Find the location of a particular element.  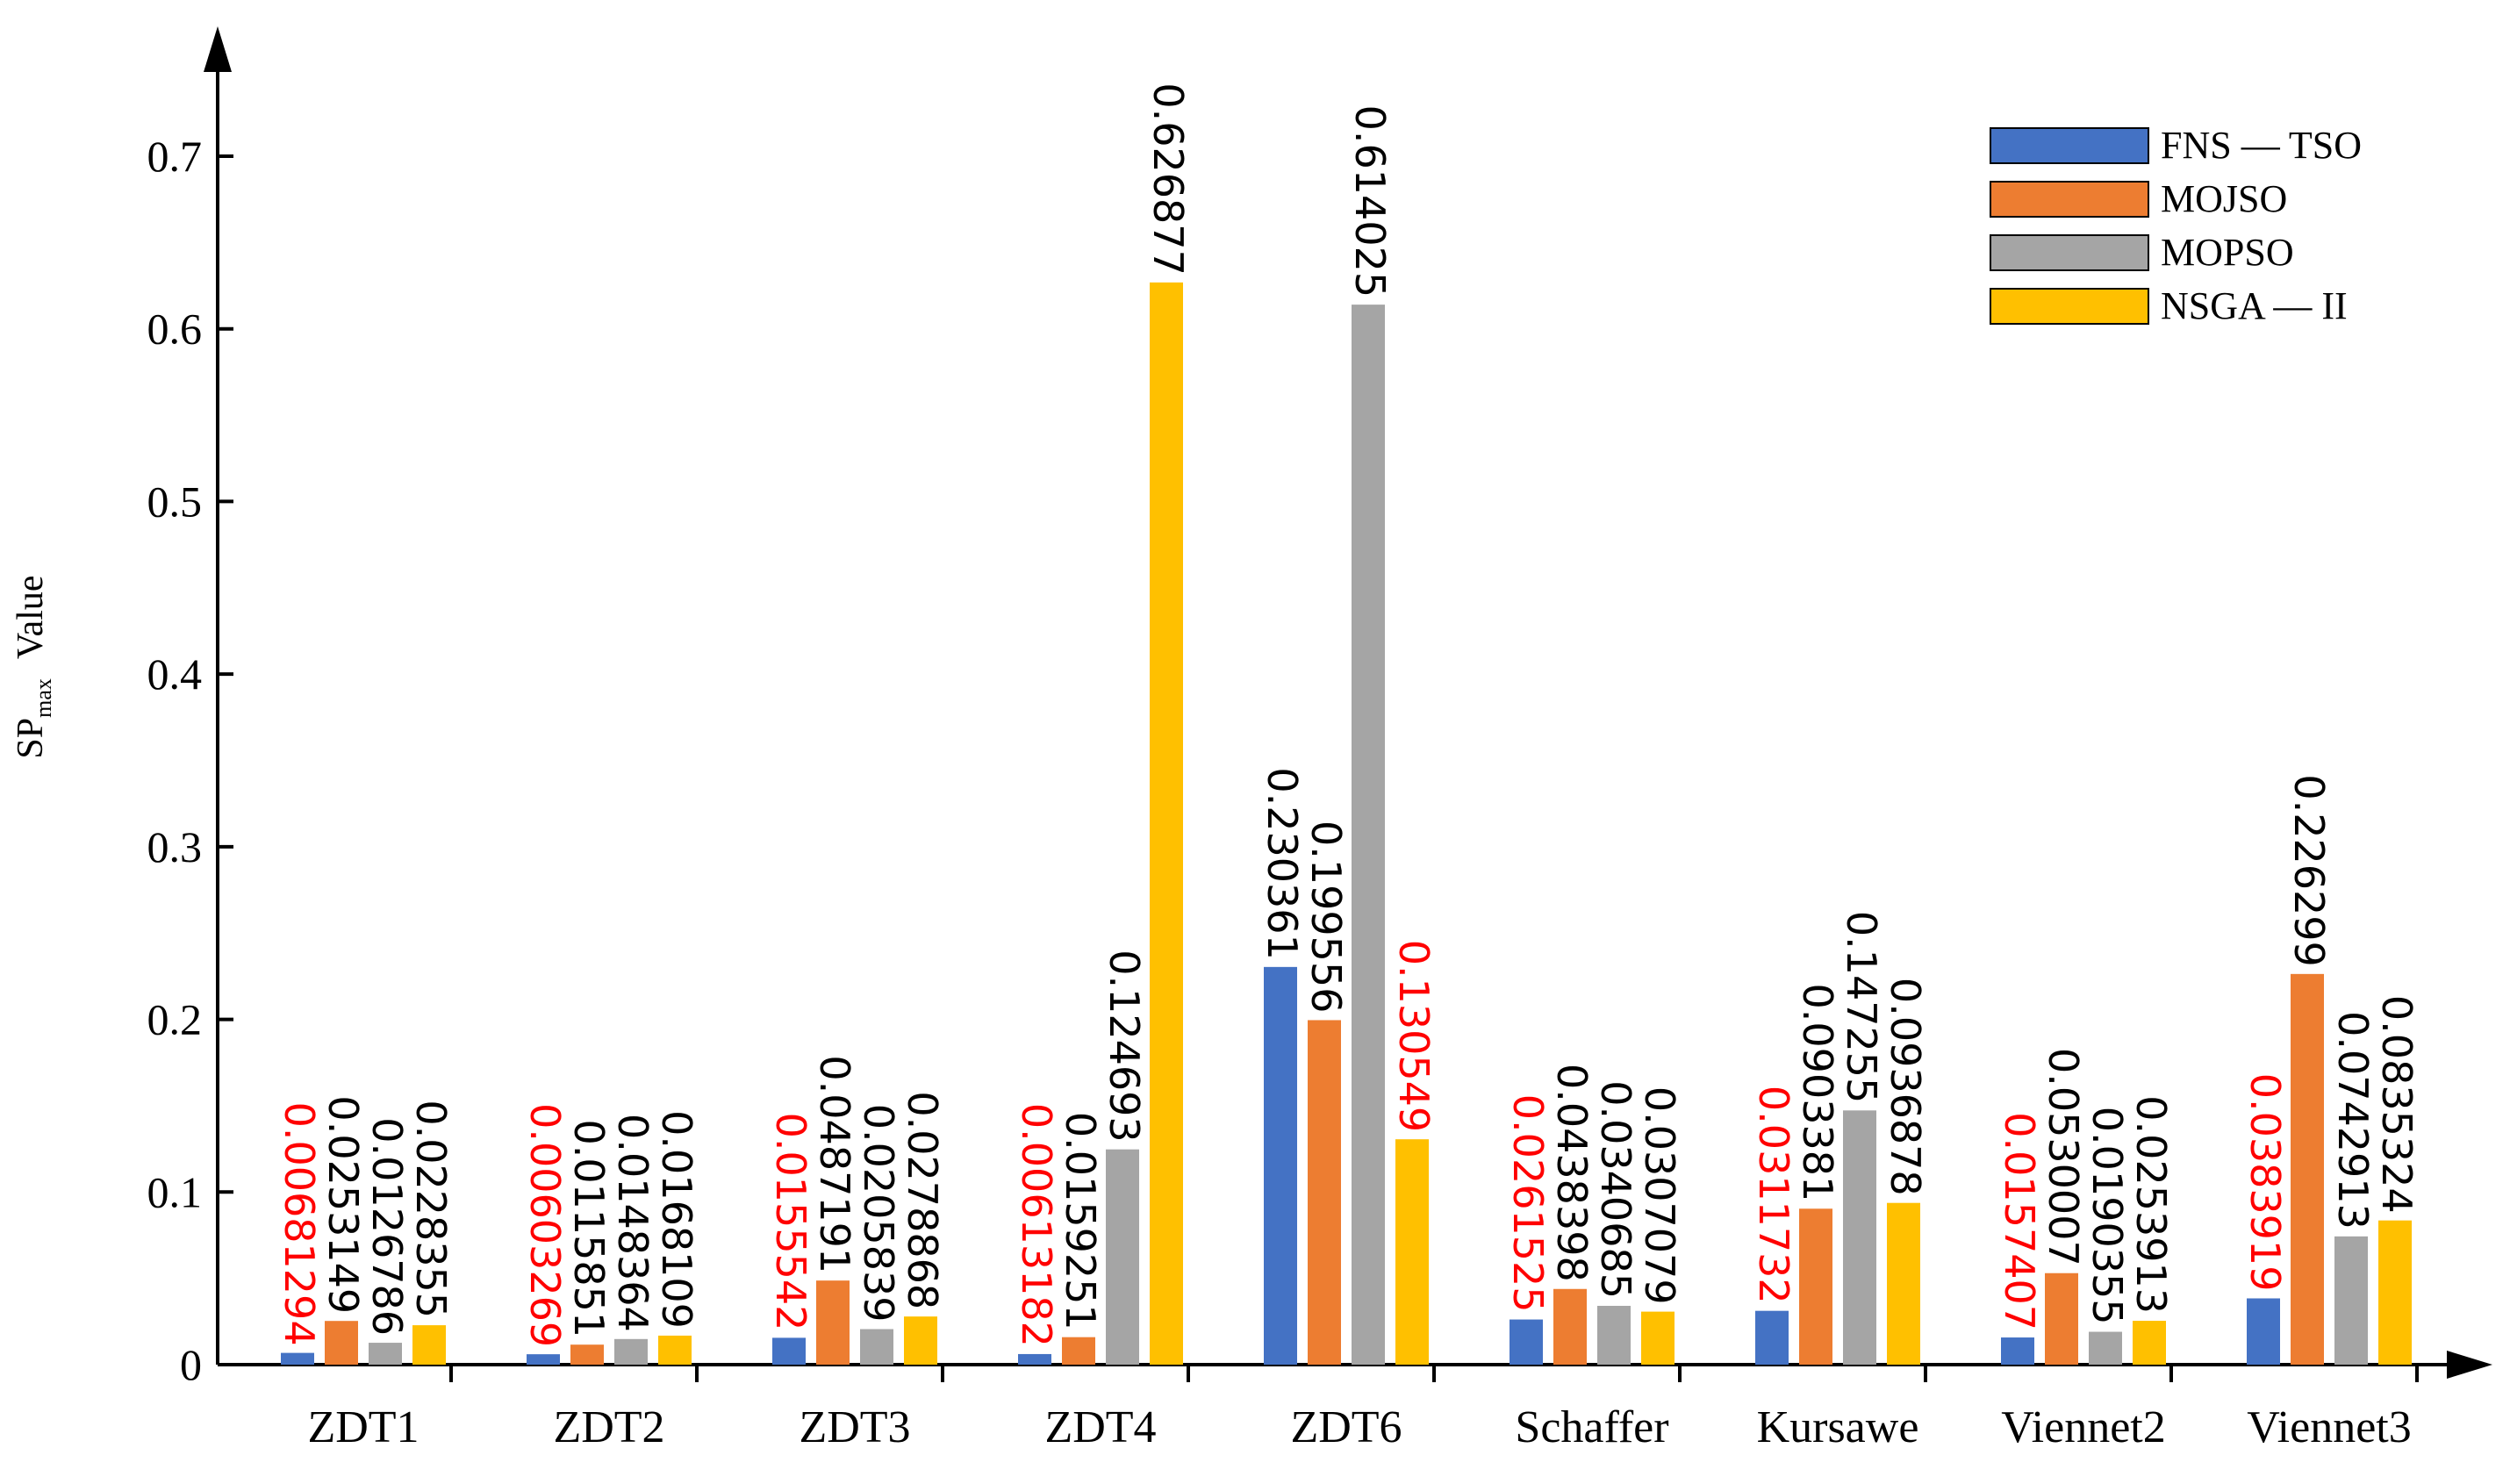

legend-label: NSGA — II is located at coordinates (2255, 305).